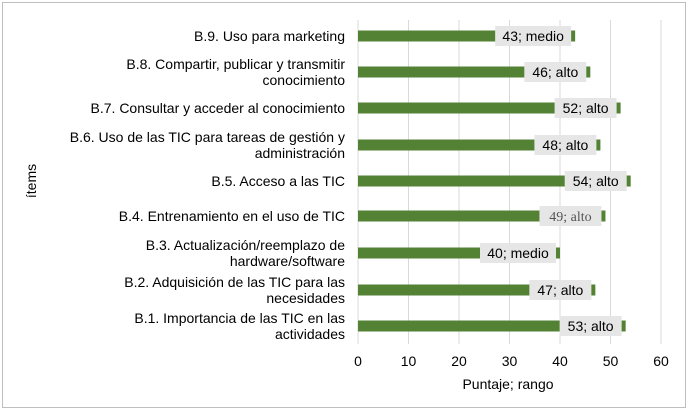 This screenshot has height=412, width=690. I want to click on data-label: 53; alto, so click(591, 326).